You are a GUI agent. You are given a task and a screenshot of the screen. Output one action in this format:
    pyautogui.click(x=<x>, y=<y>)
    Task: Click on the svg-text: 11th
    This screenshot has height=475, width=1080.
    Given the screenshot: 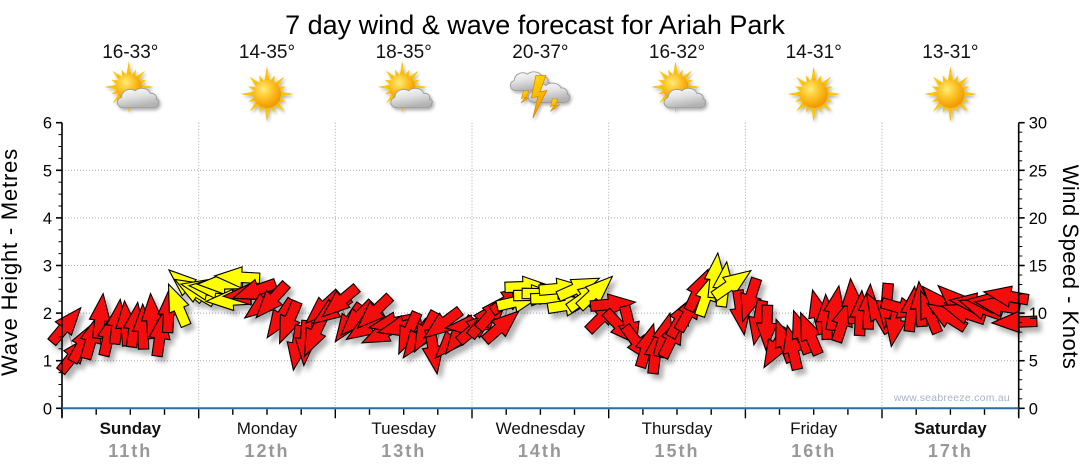 What is the action you would take?
    pyautogui.click(x=130, y=451)
    